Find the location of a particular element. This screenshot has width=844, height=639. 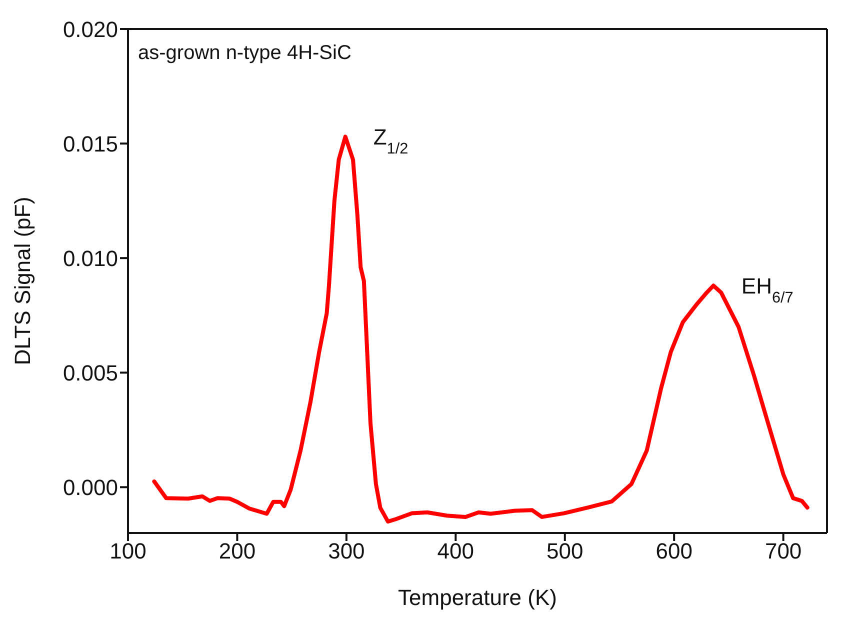

annotation: as-grown n-type 4H-SiC is located at coordinates (245, 53).